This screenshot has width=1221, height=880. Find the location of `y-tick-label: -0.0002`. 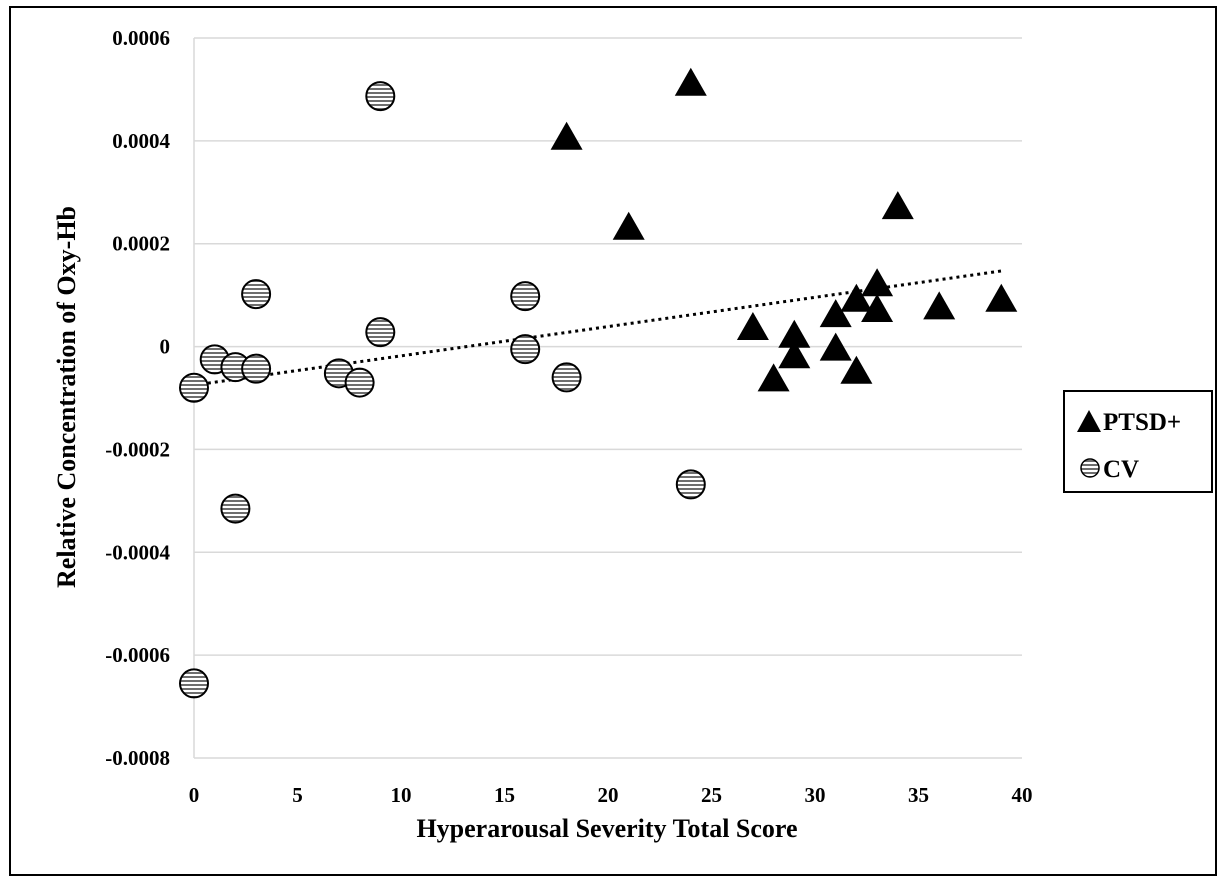

y-tick-label: -0.0002 is located at coordinates (137, 449).